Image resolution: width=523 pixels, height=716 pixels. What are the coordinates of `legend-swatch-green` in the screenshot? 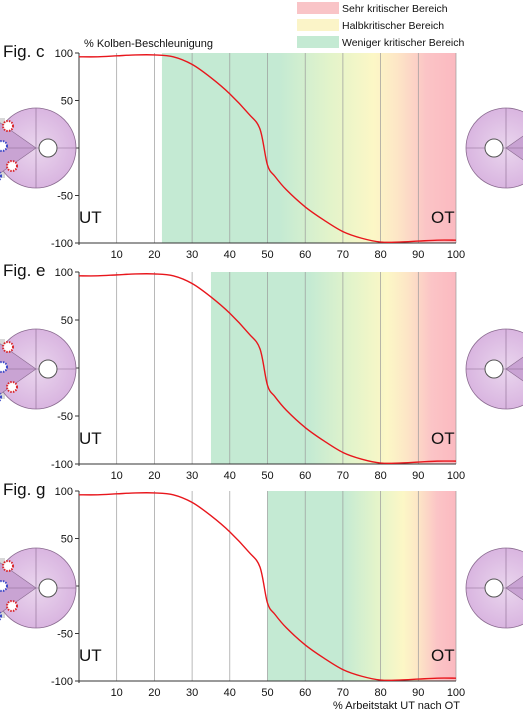 It's located at (318, 42).